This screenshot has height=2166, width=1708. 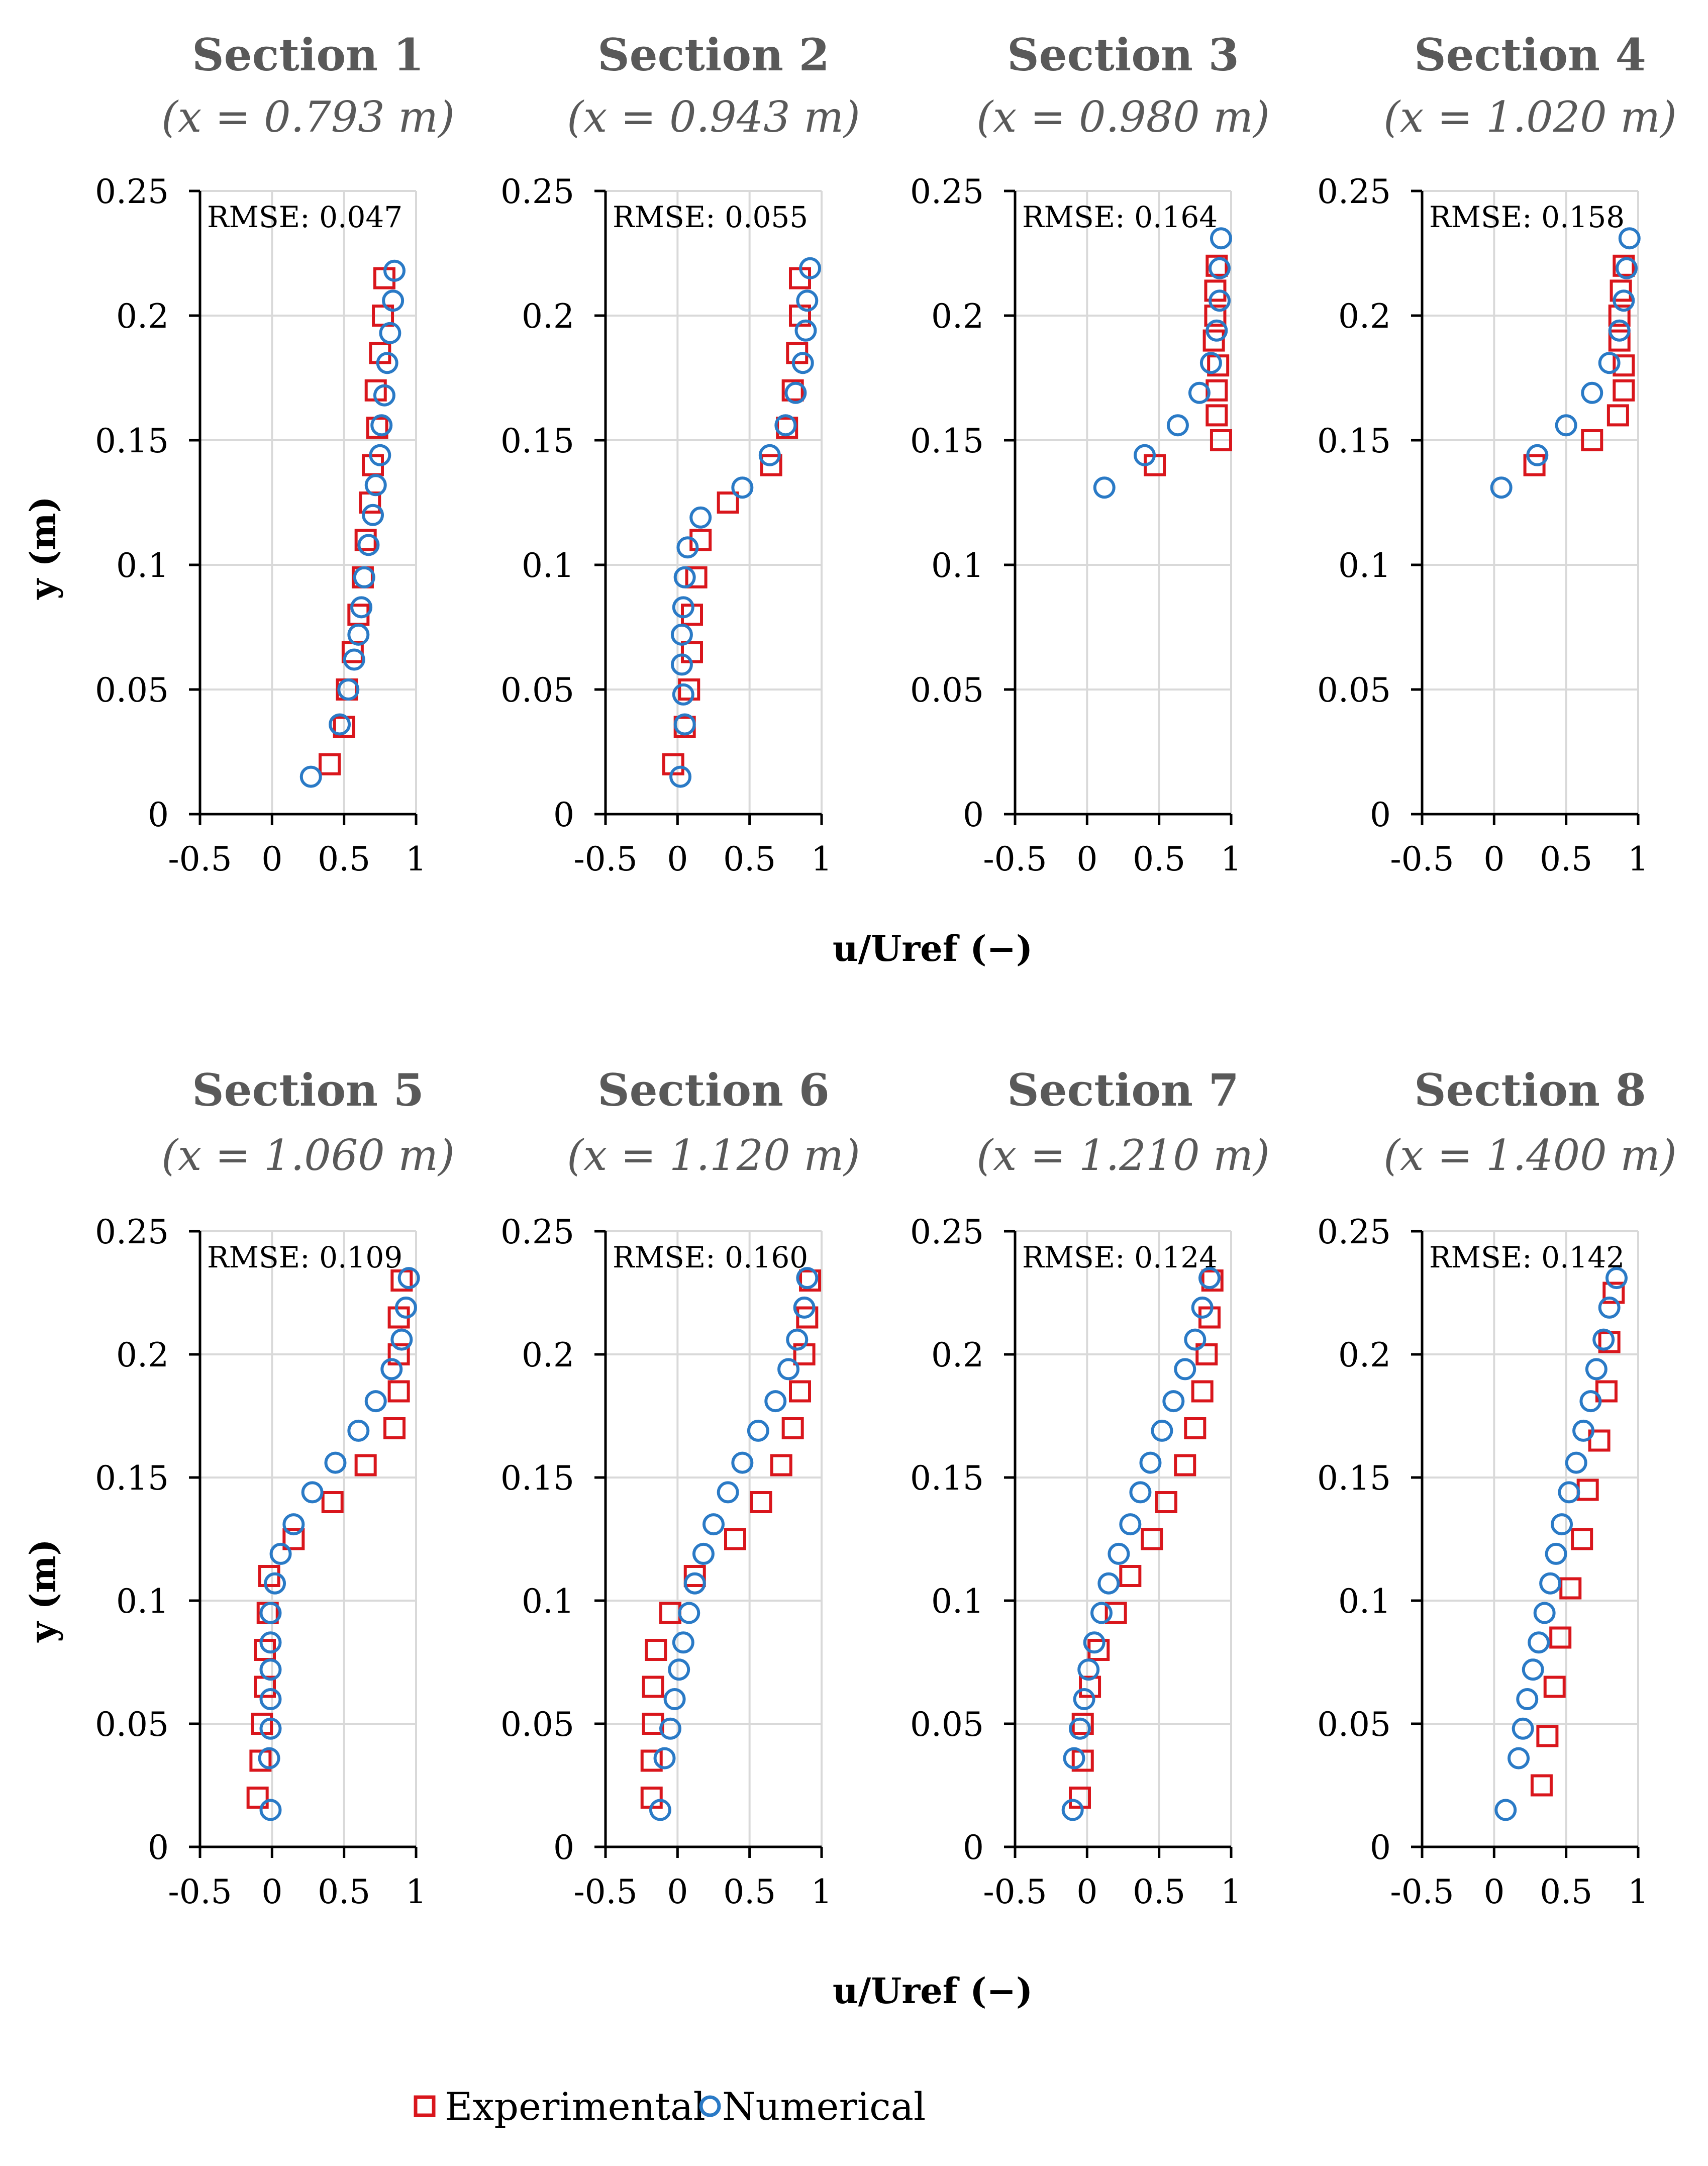 I want to click on chart-title: Section 7, so click(x=1123, y=1090).